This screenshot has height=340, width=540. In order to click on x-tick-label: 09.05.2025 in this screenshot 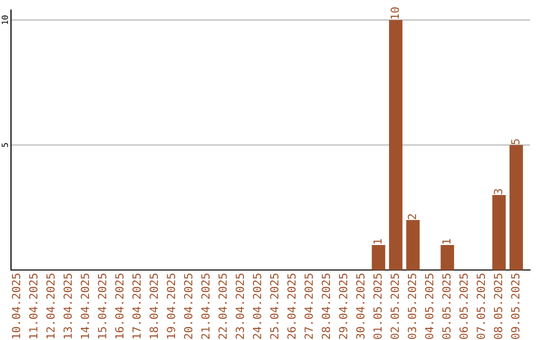, I will do `click(515, 306)`.